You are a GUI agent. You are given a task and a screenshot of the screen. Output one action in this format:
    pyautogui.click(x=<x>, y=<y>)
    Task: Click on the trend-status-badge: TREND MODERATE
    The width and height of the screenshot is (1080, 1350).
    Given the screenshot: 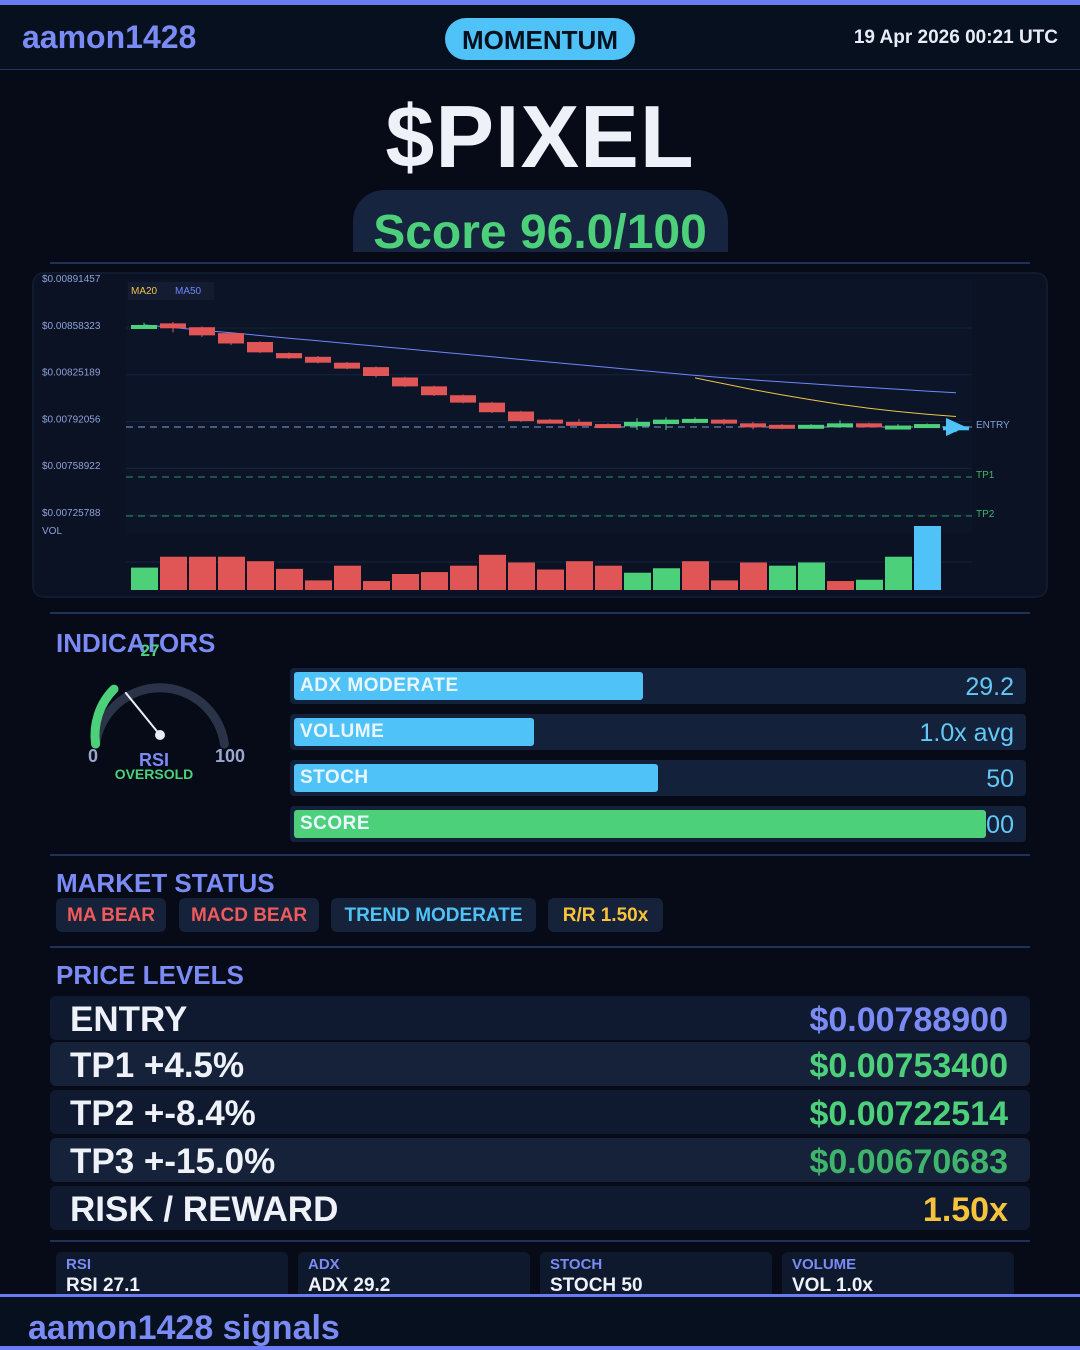 What is the action you would take?
    pyautogui.click(x=433, y=915)
    